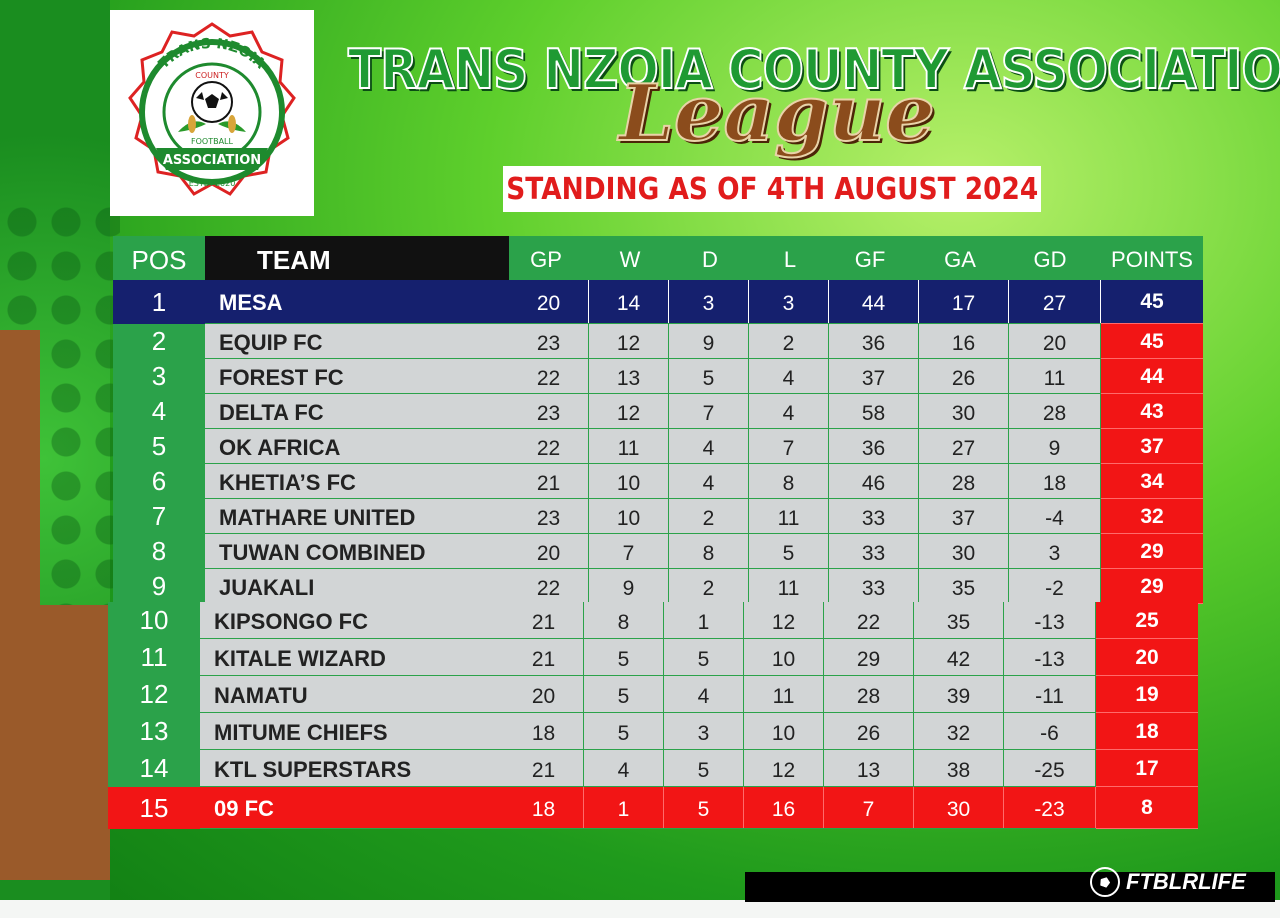  Describe the element at coordinates (964, 376) in the screenshot. I see `row-ga: 26` at that location.